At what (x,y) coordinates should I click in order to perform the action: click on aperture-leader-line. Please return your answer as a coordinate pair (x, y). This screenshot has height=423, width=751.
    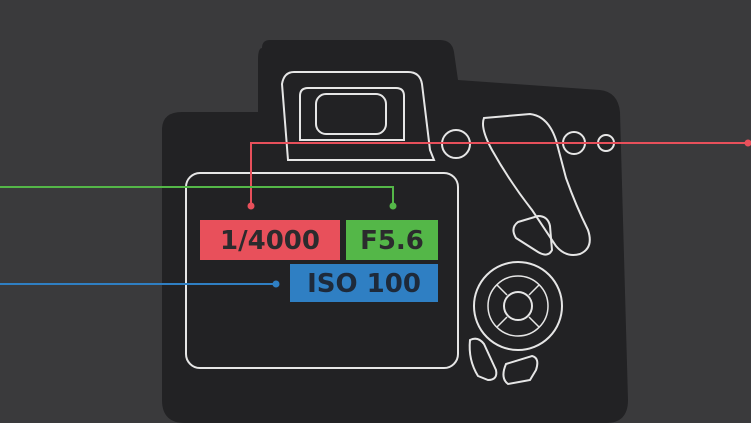
    Looking at the image, I should click on (197, 196).